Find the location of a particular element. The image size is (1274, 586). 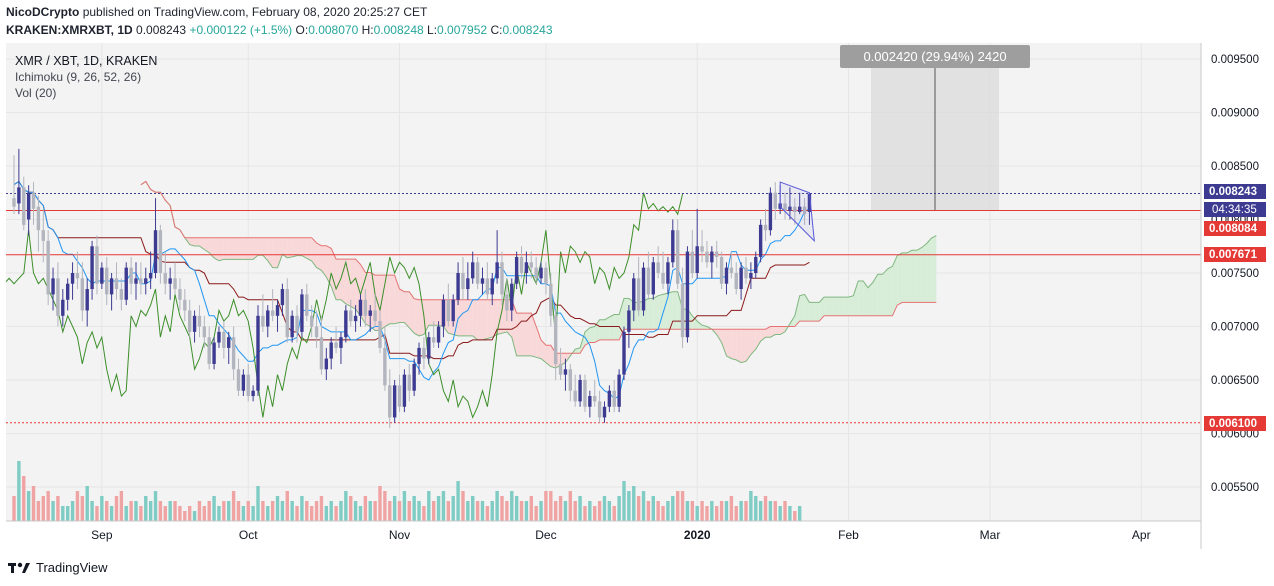

y-tick-label: 0.008500 is located at coordinates (1235, 167).